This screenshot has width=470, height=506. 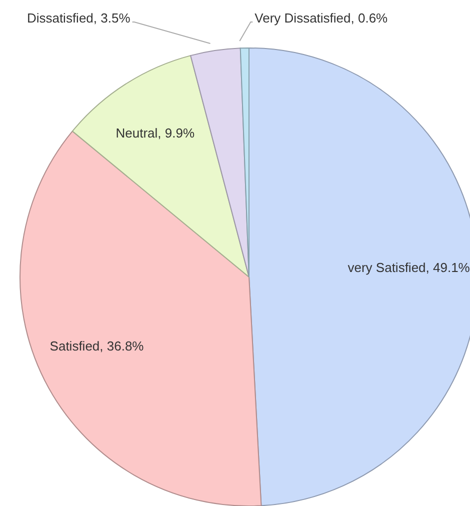 I want to click on slice-label: very Satisfied, 49.1%, so click(x=409, y=268).